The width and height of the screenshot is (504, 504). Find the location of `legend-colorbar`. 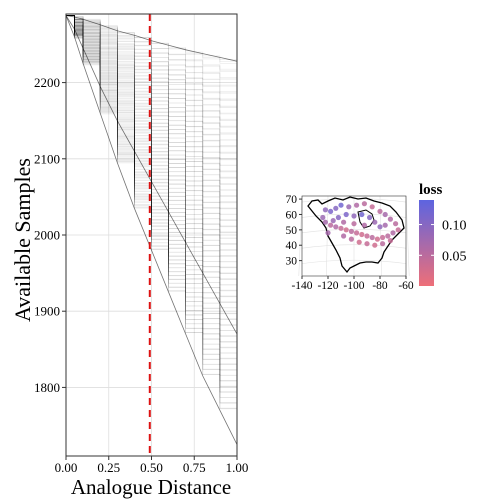

legend-colorbar is located at coordinates (426, 243).